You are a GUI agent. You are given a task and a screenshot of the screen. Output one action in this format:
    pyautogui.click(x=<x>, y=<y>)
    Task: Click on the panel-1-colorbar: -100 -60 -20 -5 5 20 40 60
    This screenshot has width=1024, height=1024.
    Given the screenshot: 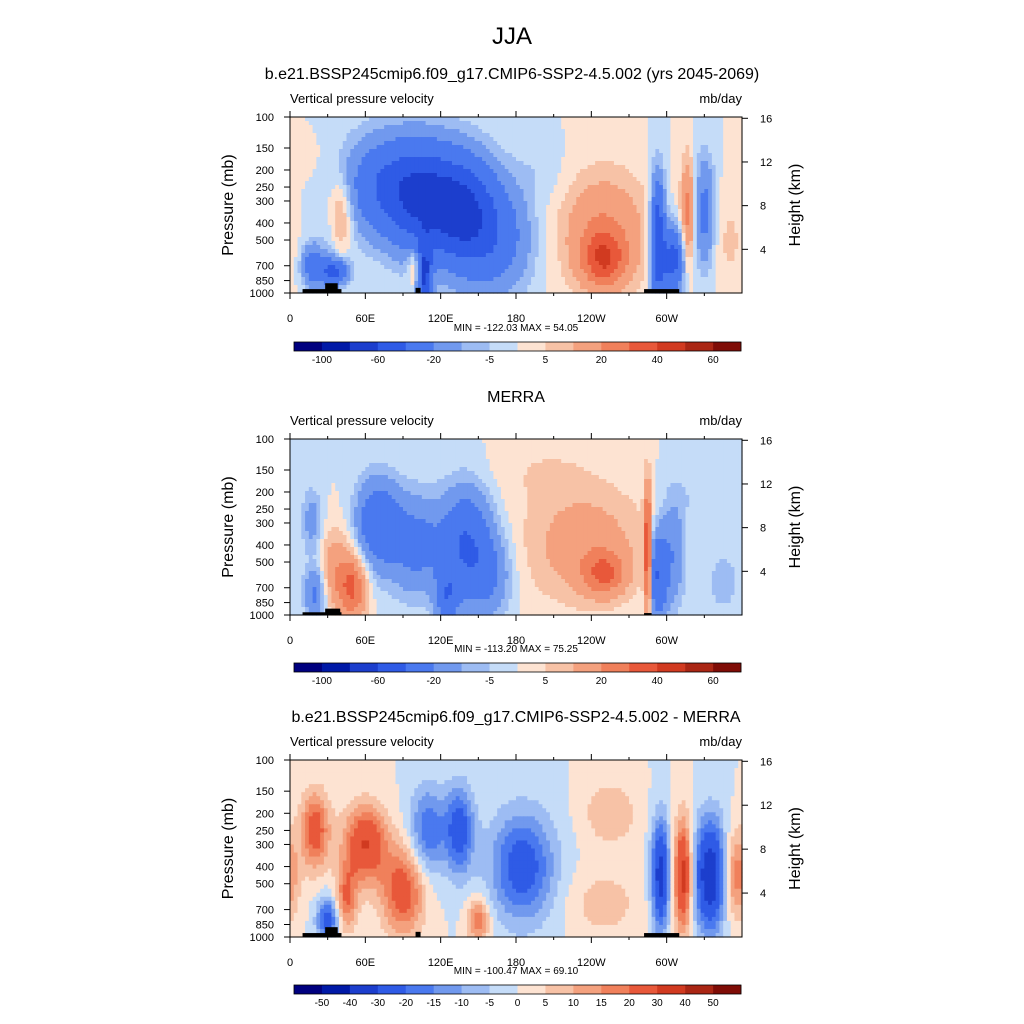 What is the action you would take?
    pyautogui.click(x=517, y=353)
    